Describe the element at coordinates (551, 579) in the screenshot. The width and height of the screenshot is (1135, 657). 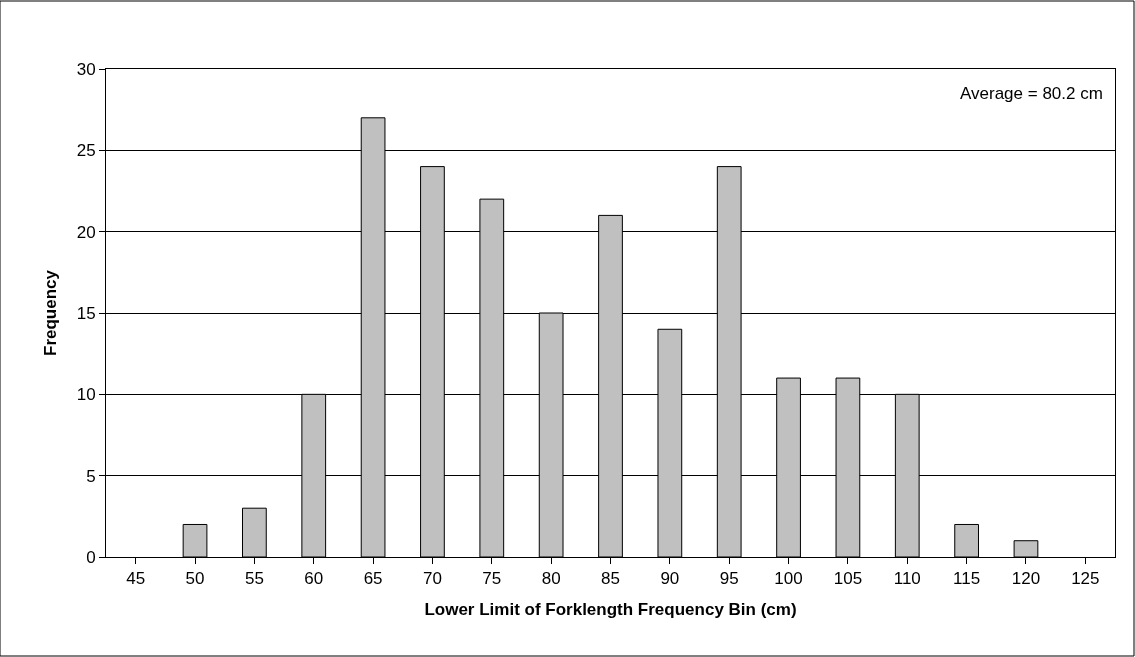
I see `x-tick-label: 80` at that location.